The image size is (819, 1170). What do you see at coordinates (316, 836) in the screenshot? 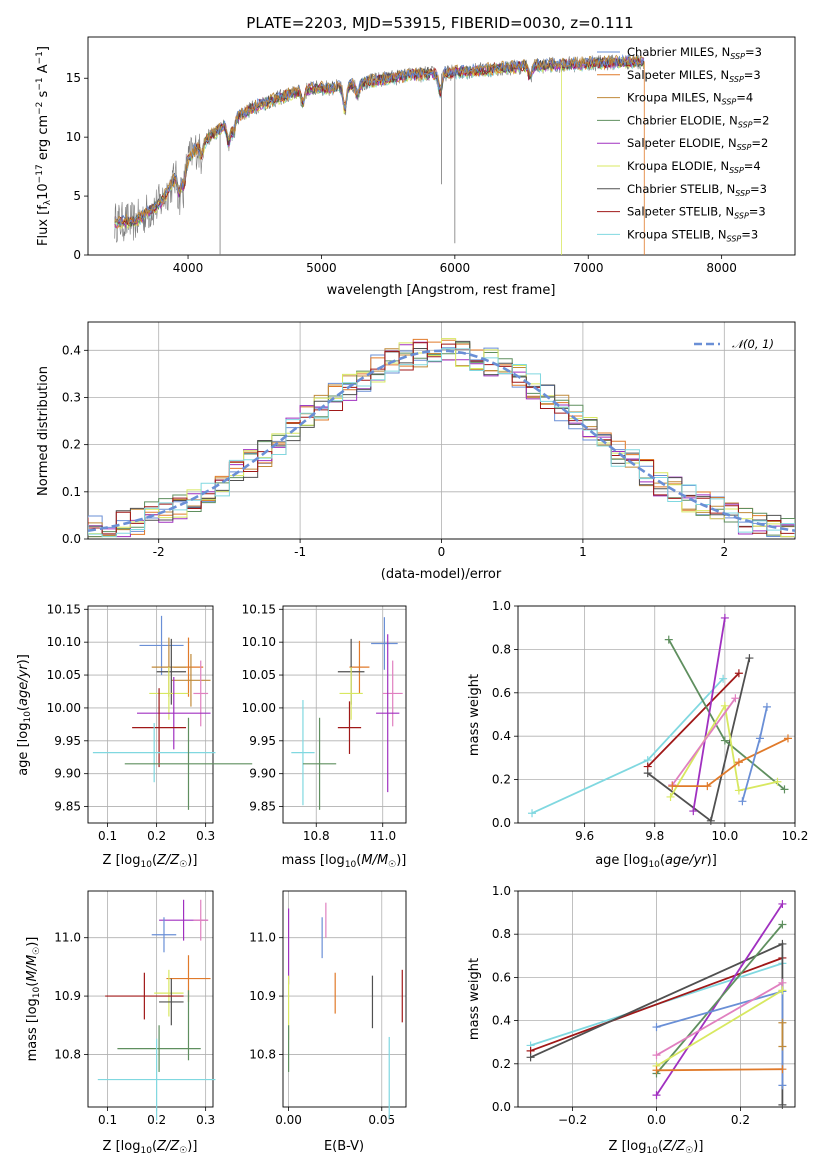
I see `x-tick-label: 10.8` at bounding box center [316, 836].